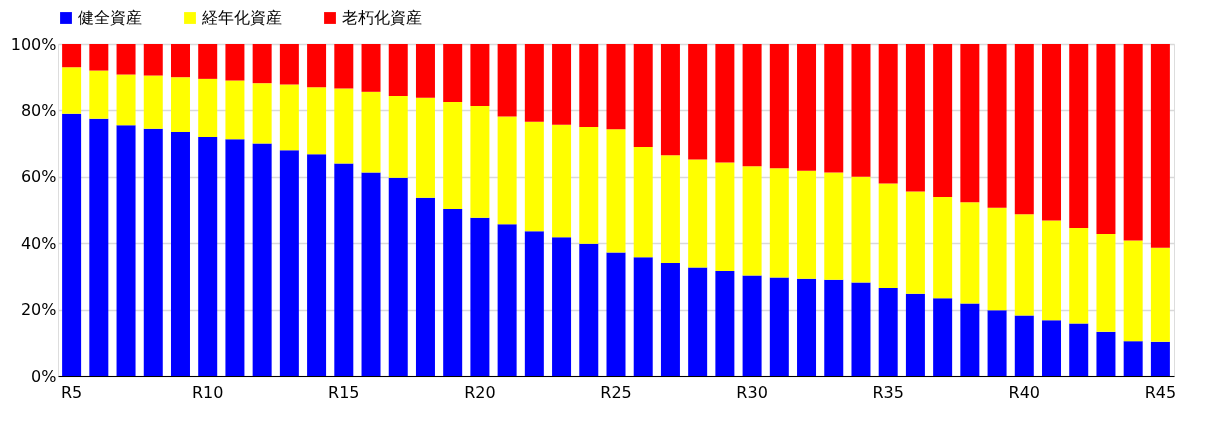 The image size is (1216, 423). Describe the element at coordinates (752, 392) in the screenshot. I see `x-tick-label: R30` at that location.